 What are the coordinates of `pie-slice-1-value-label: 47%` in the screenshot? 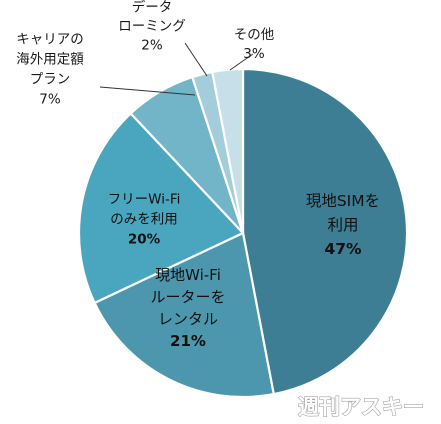 It's located at (343, 249).